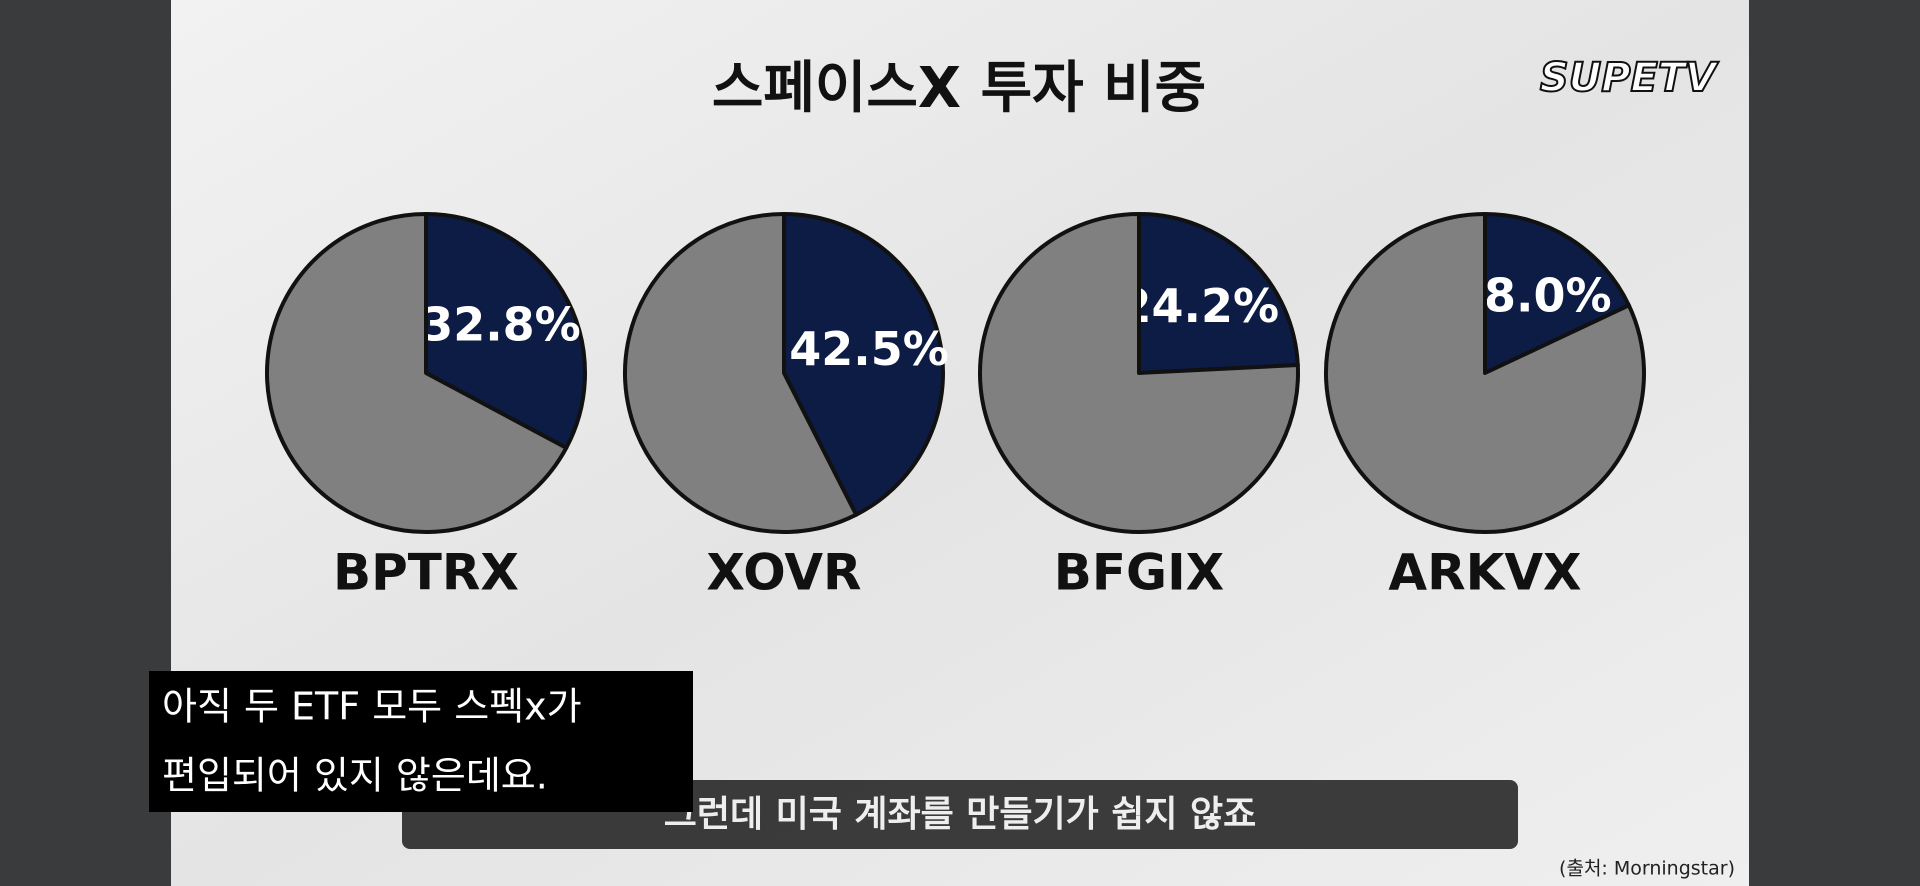  What do you see at coordinates (1139, 573) in the screenshot?
I see `pie-title: BFGIX` at bounding box center [1139, 573].